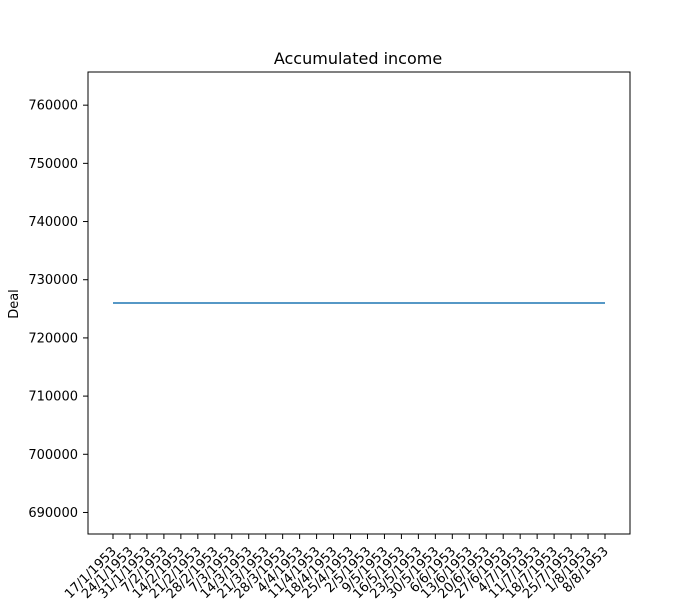  I want to click on chart-title: Accumulated income, so click(358, 58).